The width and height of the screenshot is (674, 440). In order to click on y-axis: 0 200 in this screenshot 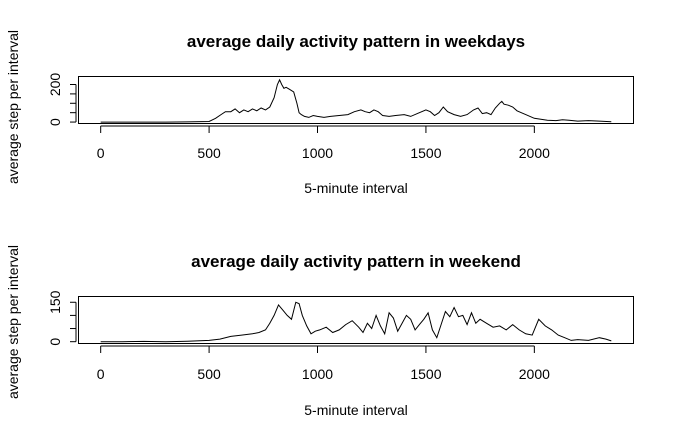, I will do `click(62, 99)`.